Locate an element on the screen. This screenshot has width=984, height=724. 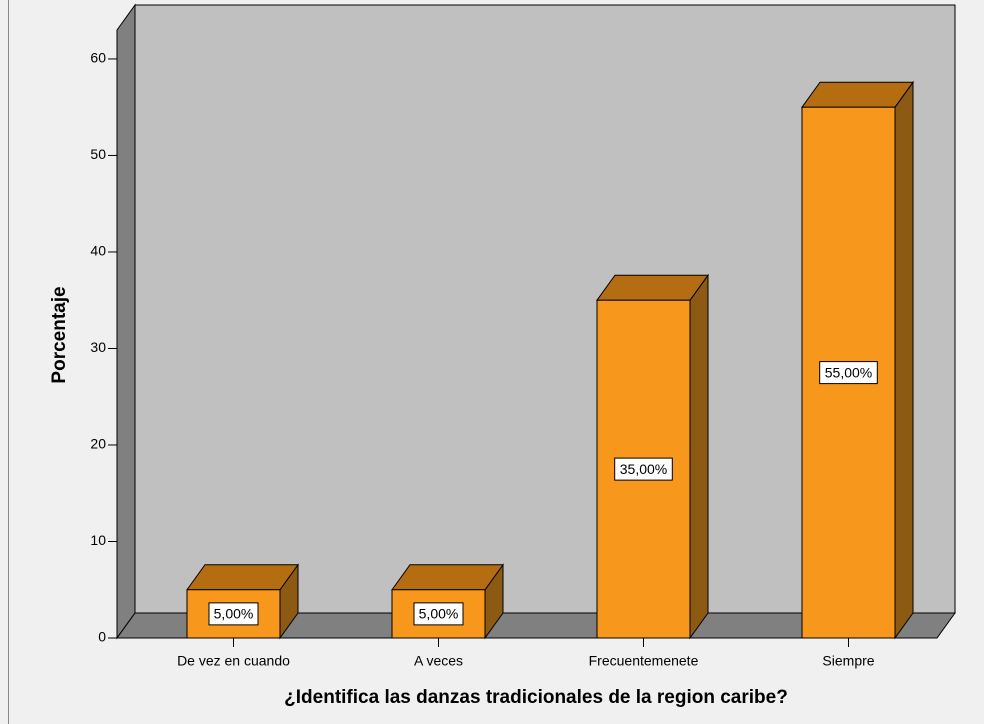
y-tick-label: 60 is located at coordinates (98, 58).